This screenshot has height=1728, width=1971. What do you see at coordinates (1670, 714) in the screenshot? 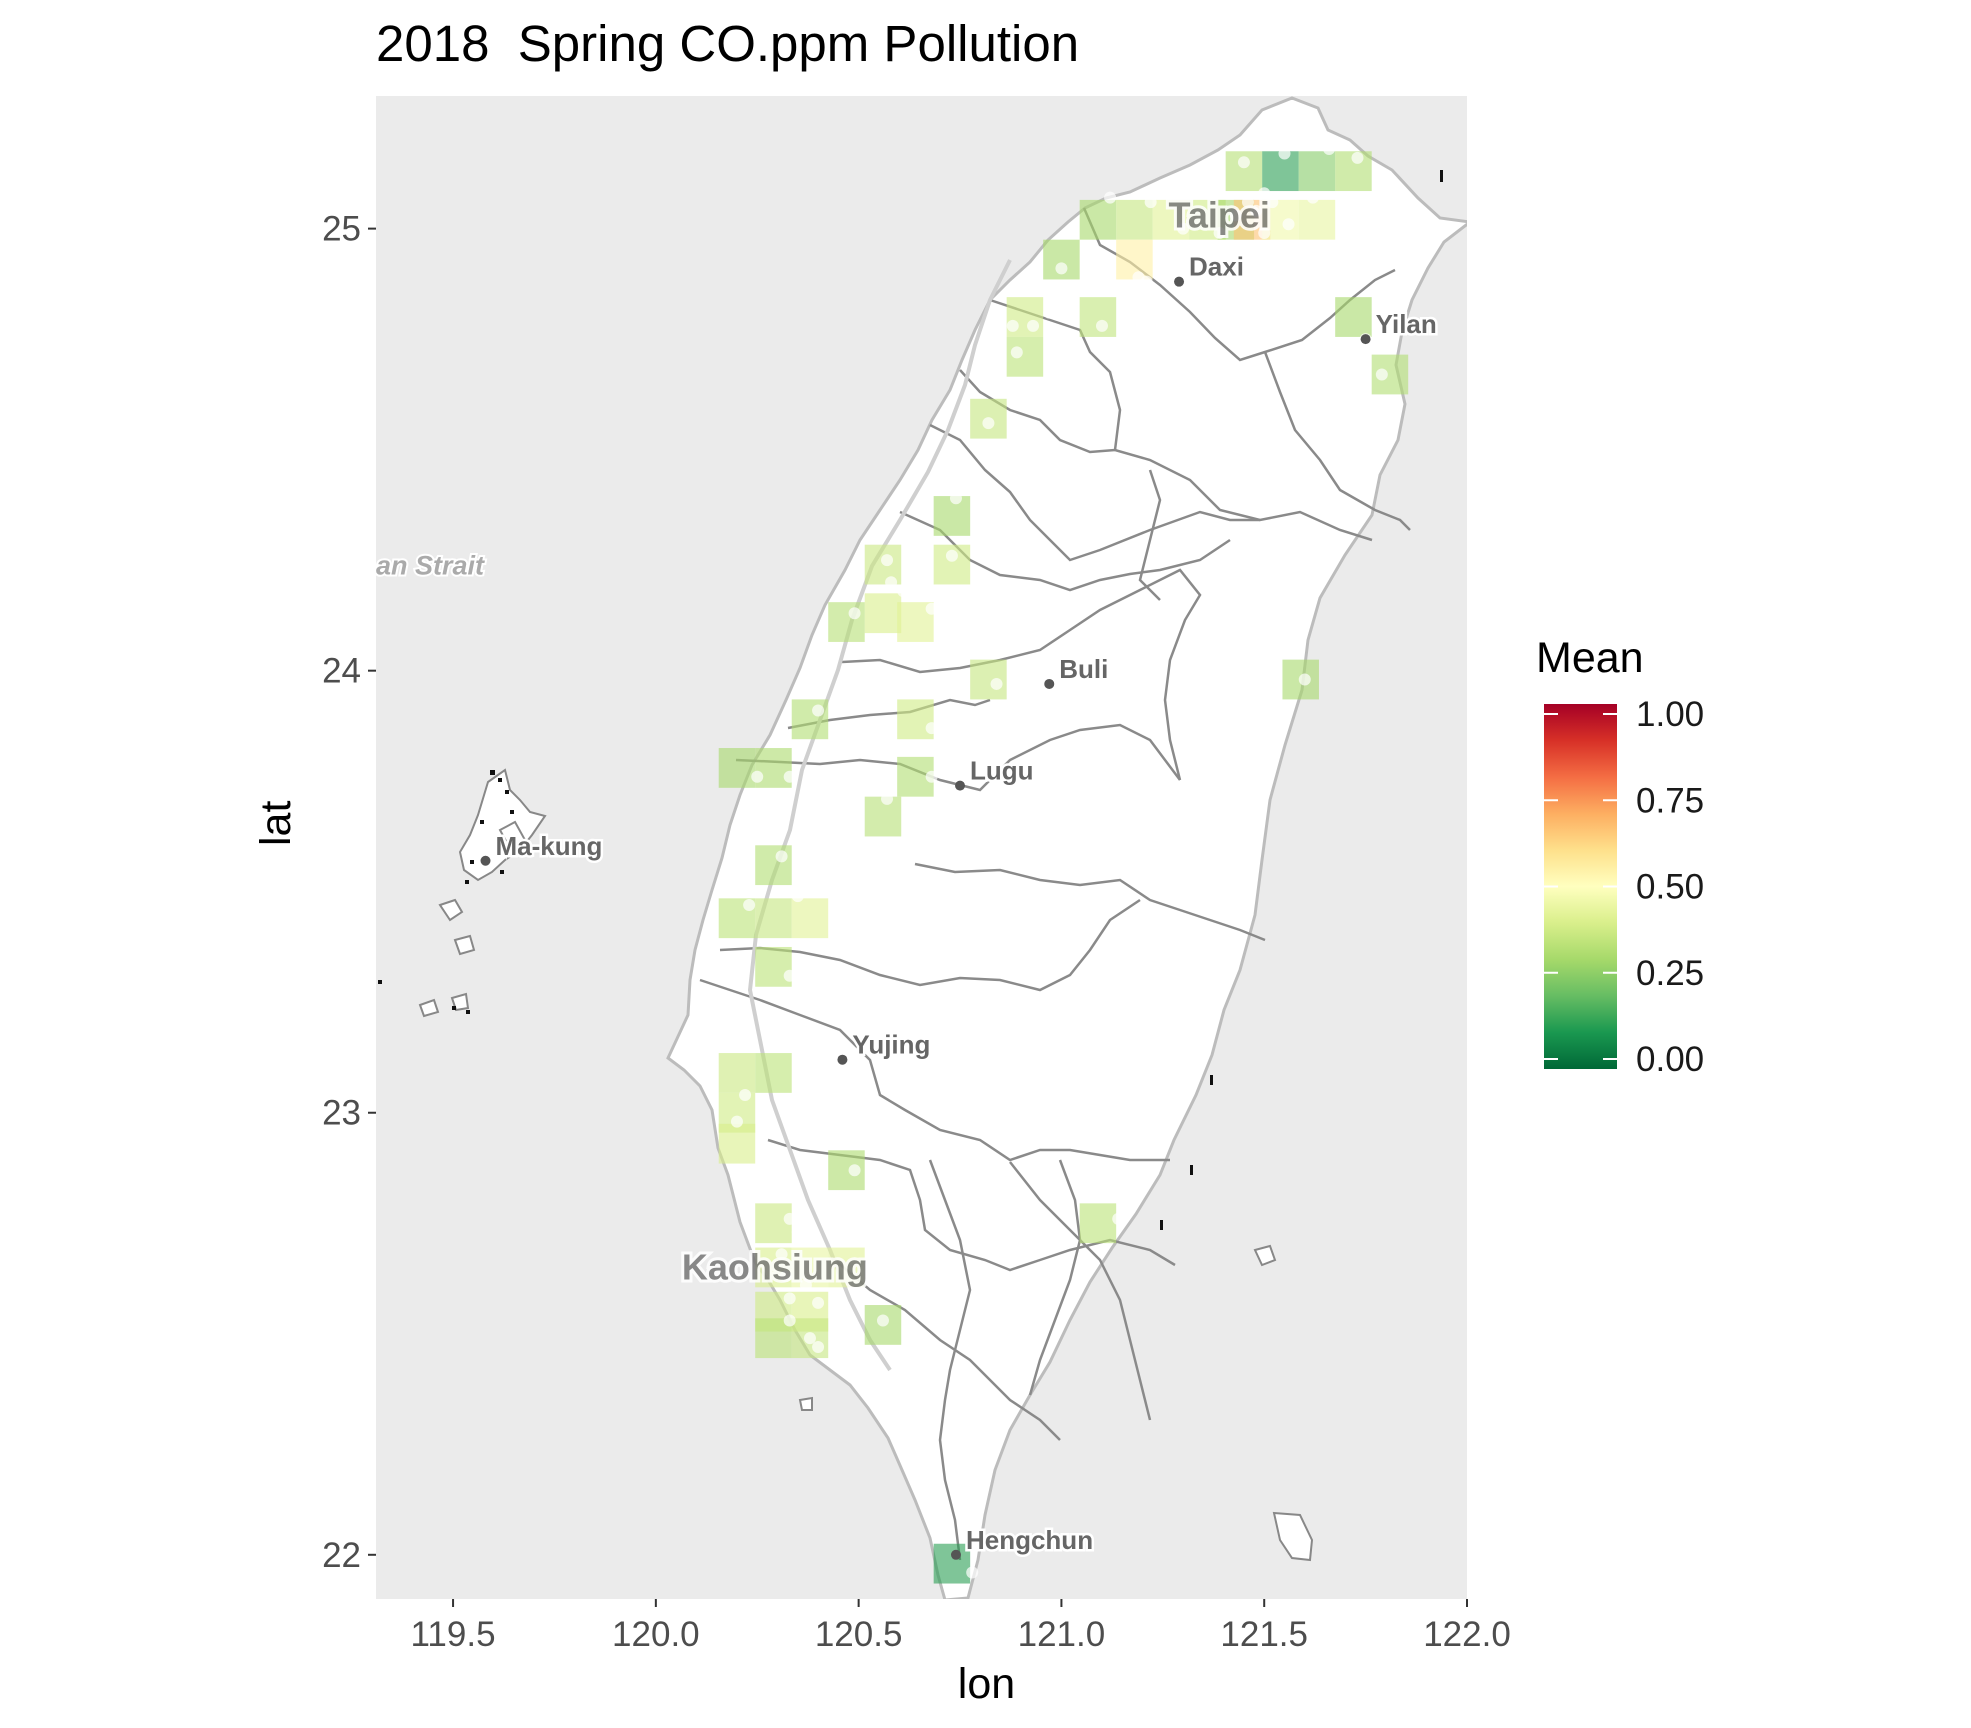
I see `legend-label: 1.00` at bounding box center [1670, 714].